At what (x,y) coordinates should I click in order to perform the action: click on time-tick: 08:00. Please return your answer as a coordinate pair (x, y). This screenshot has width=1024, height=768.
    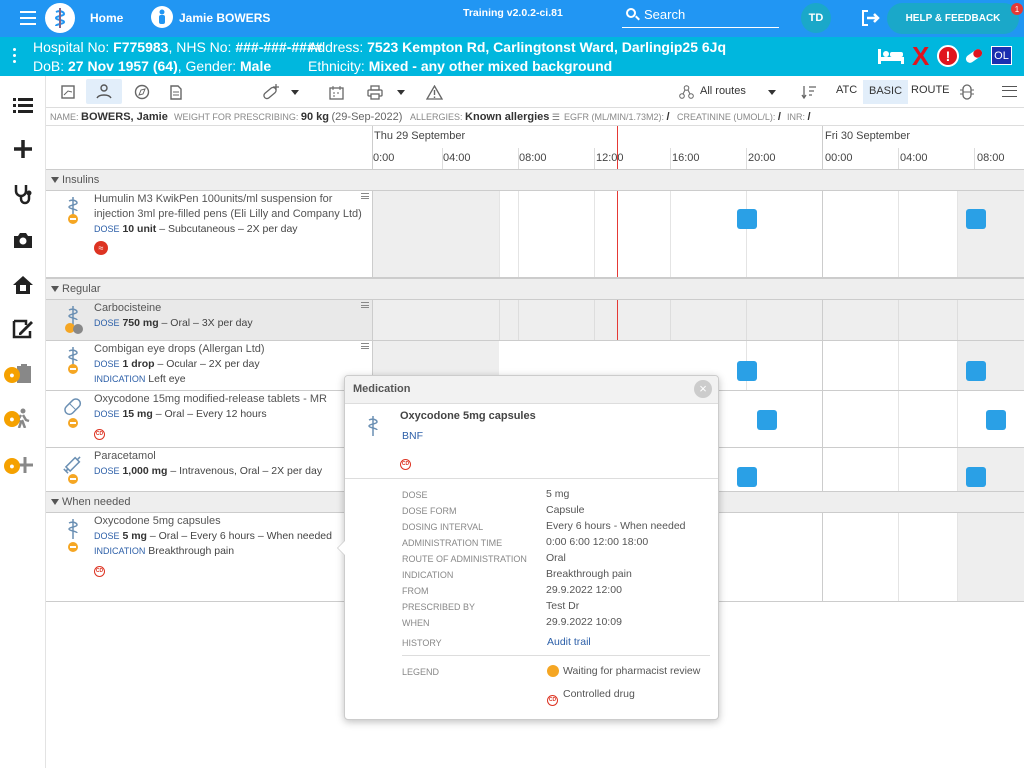
    Looking at the image, I should click on (991, 158).